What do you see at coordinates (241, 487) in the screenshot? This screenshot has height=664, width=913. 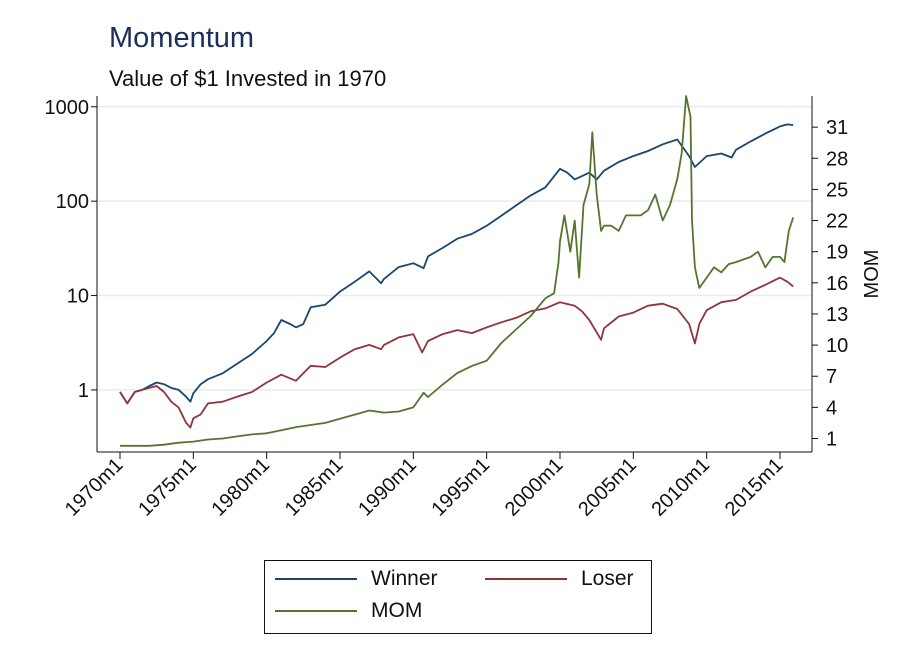 I see `x-tick-label: 1980m1` at bounding box center [241, 487].